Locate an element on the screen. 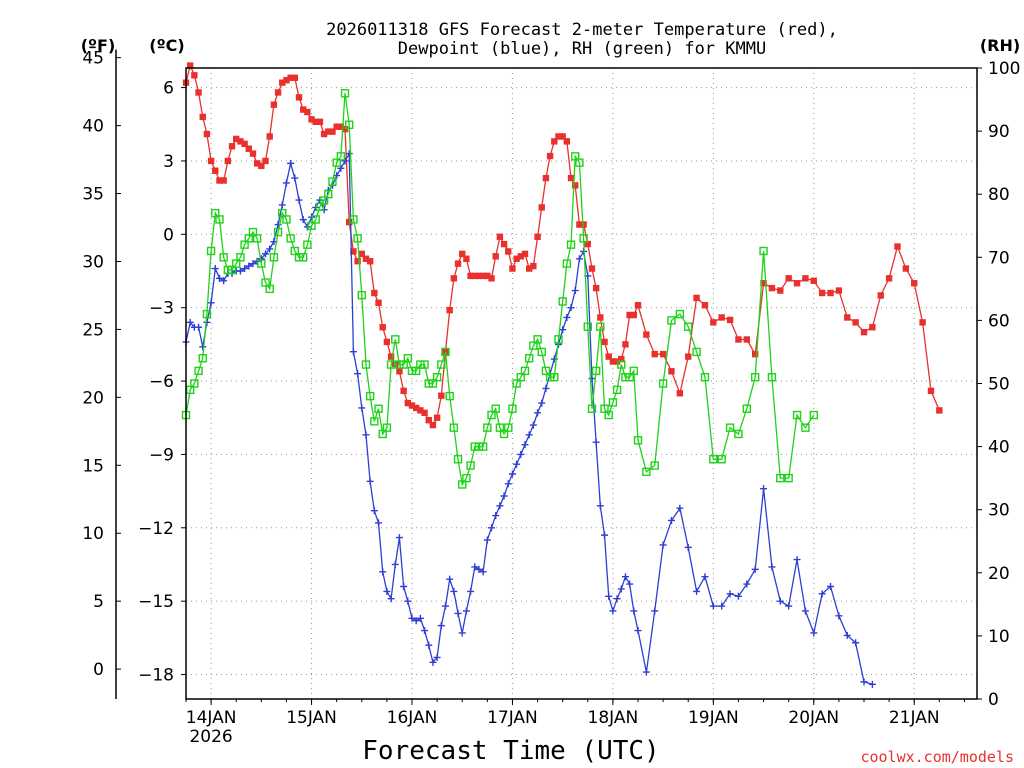 The image size is (1024, 768). rh-tick-label: 90 is located at coordinates (999, 132).